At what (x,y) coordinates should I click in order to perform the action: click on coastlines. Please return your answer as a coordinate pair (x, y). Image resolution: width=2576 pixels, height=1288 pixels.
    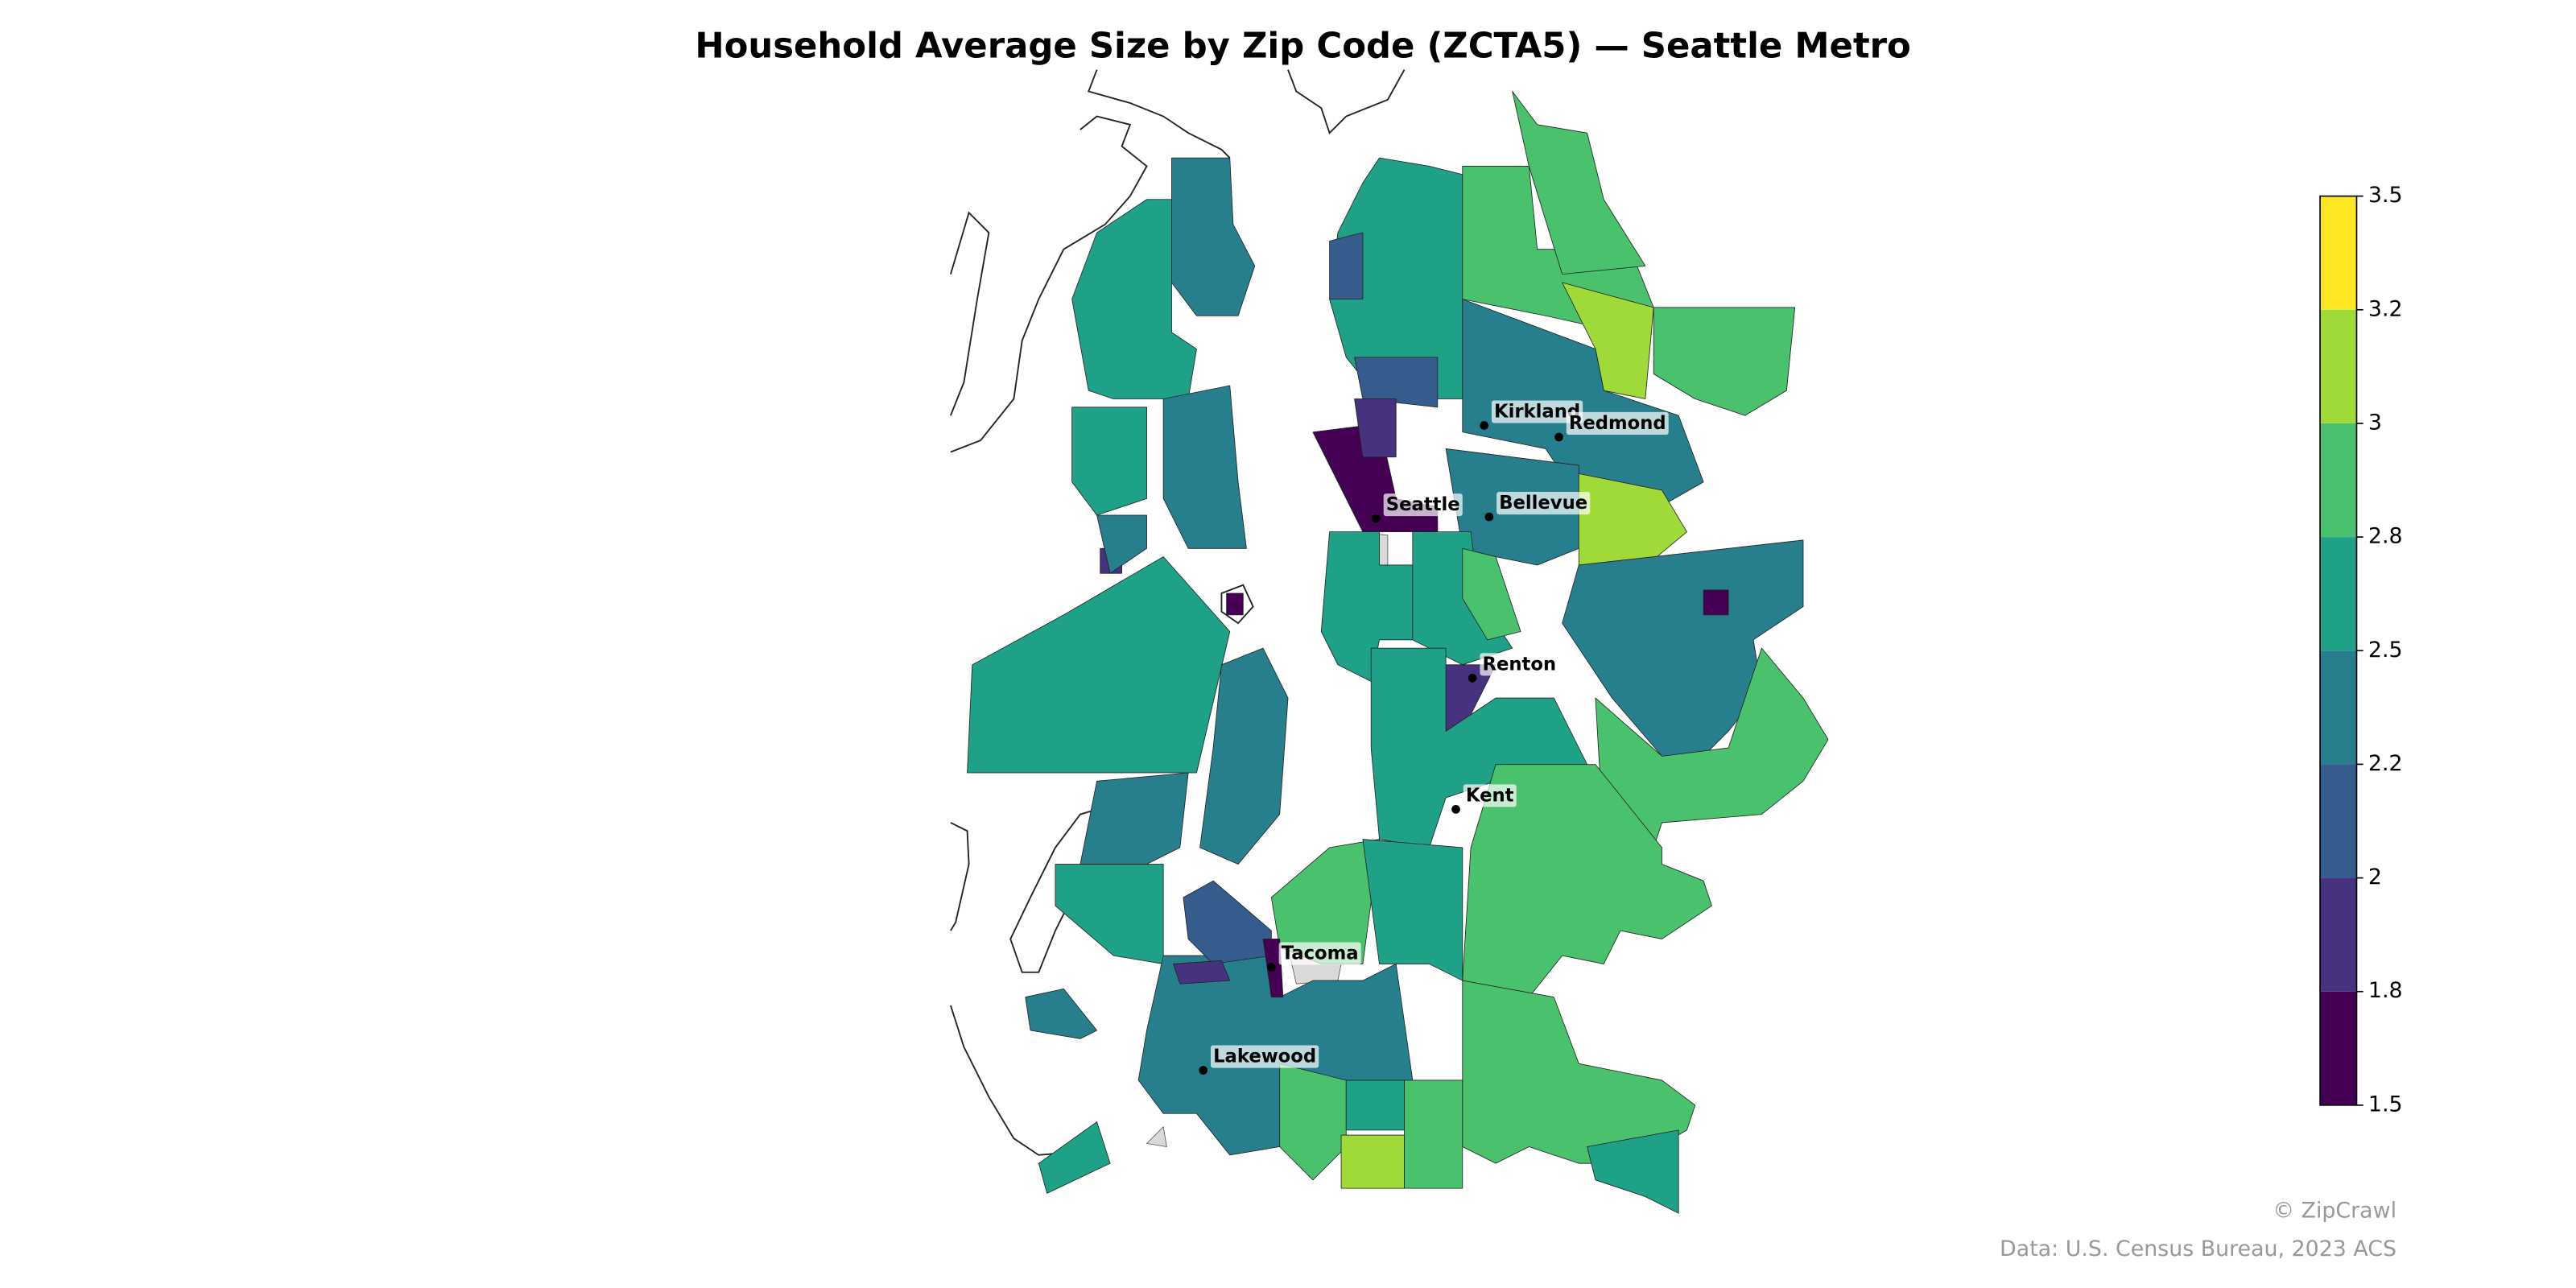
    Looking at the image, I should click on (1178, 612).